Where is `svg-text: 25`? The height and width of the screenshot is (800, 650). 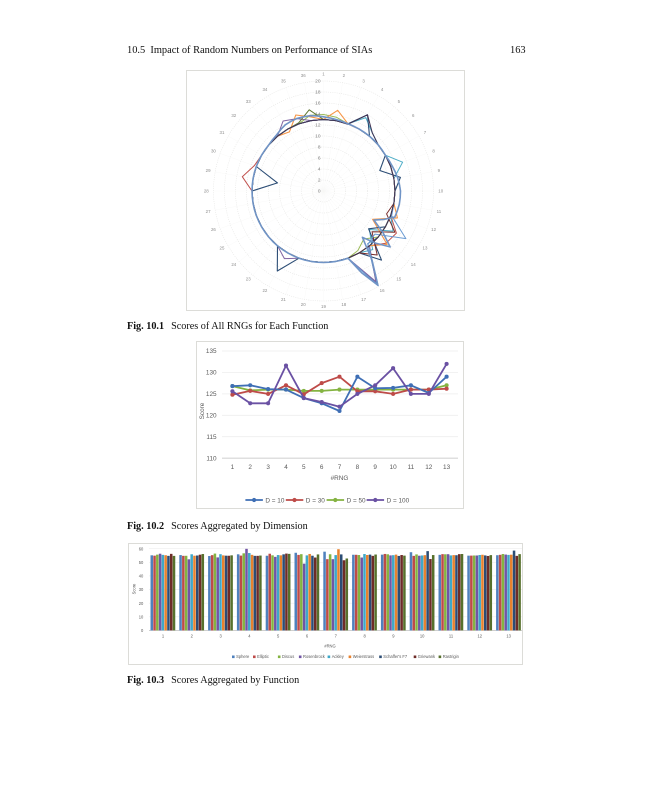
svg-text: 25 is located at coordinates (221, 247).